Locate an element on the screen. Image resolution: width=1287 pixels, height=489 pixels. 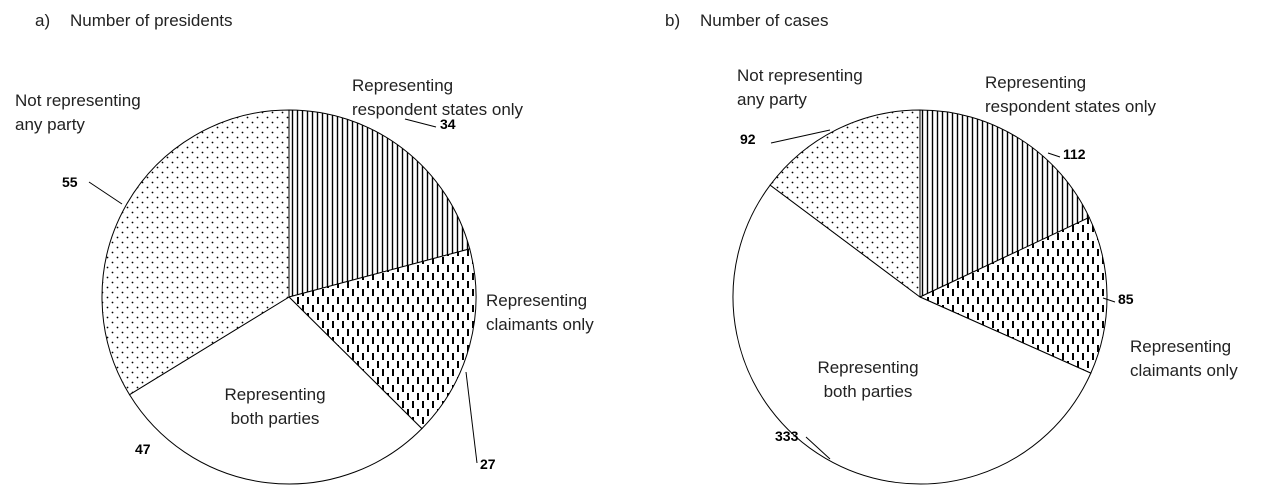
value-label: 34 is located at coordinates (448, 124).